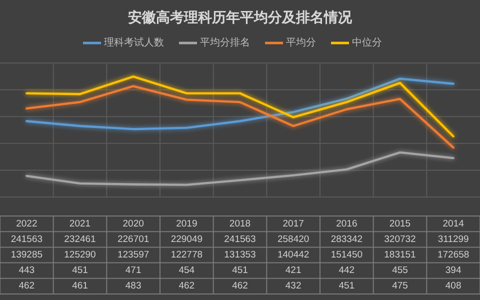 The image size is (480, 300). What do you see at coordinates (186, 270) in the screenshot?
I see `data-label: 454` at bounding box center [186, 270].